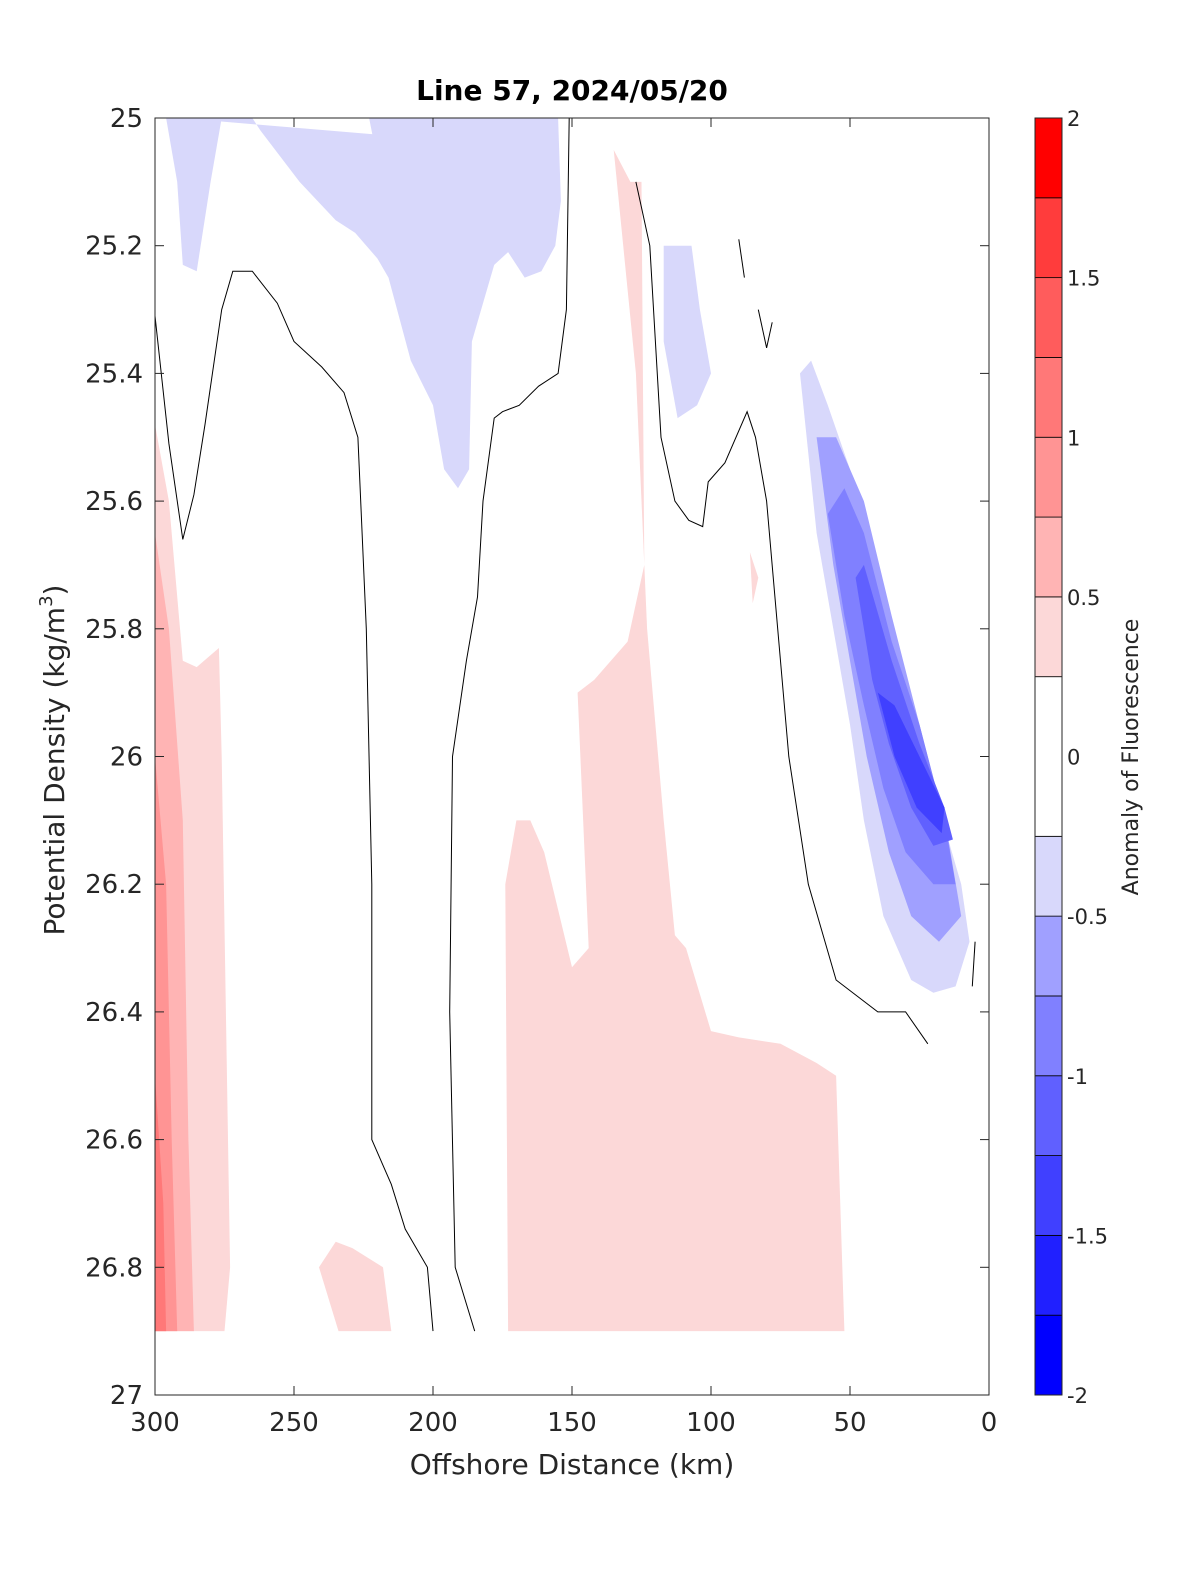  I want to click on y-tick-label: 25.6, so click(114, 502).